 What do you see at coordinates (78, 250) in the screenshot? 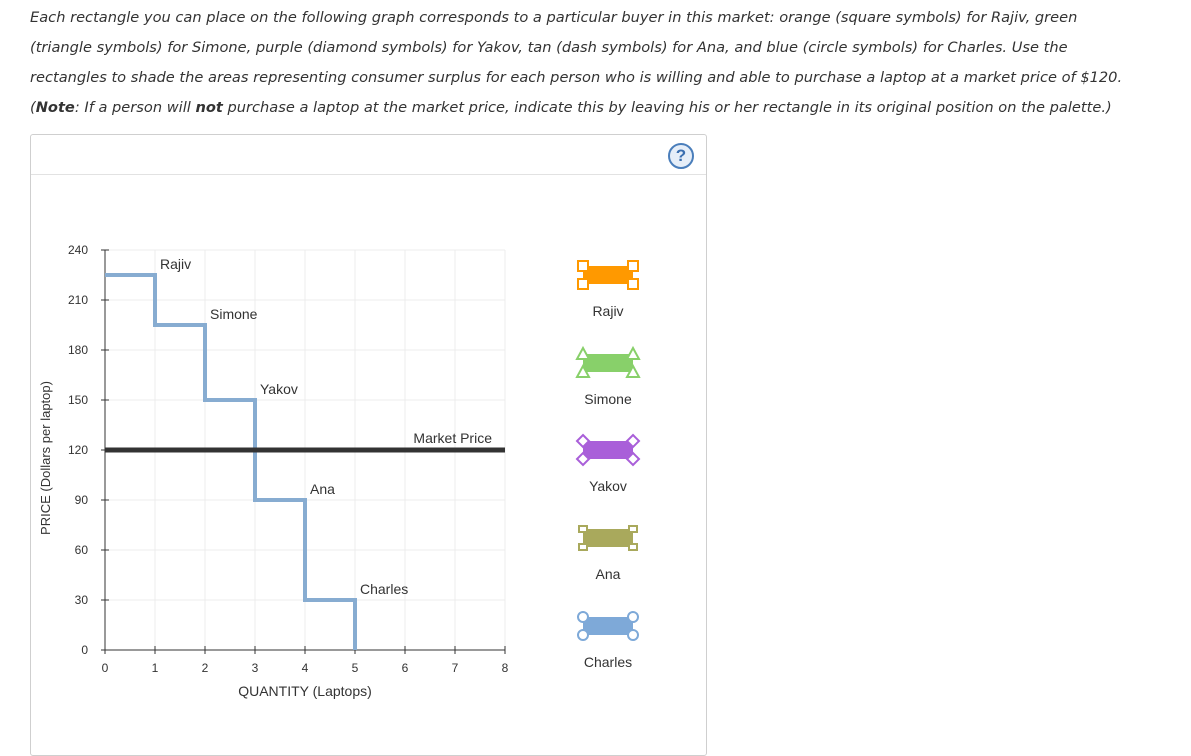
I see `y-tick-label: 240` at bounding box center [78, 250].